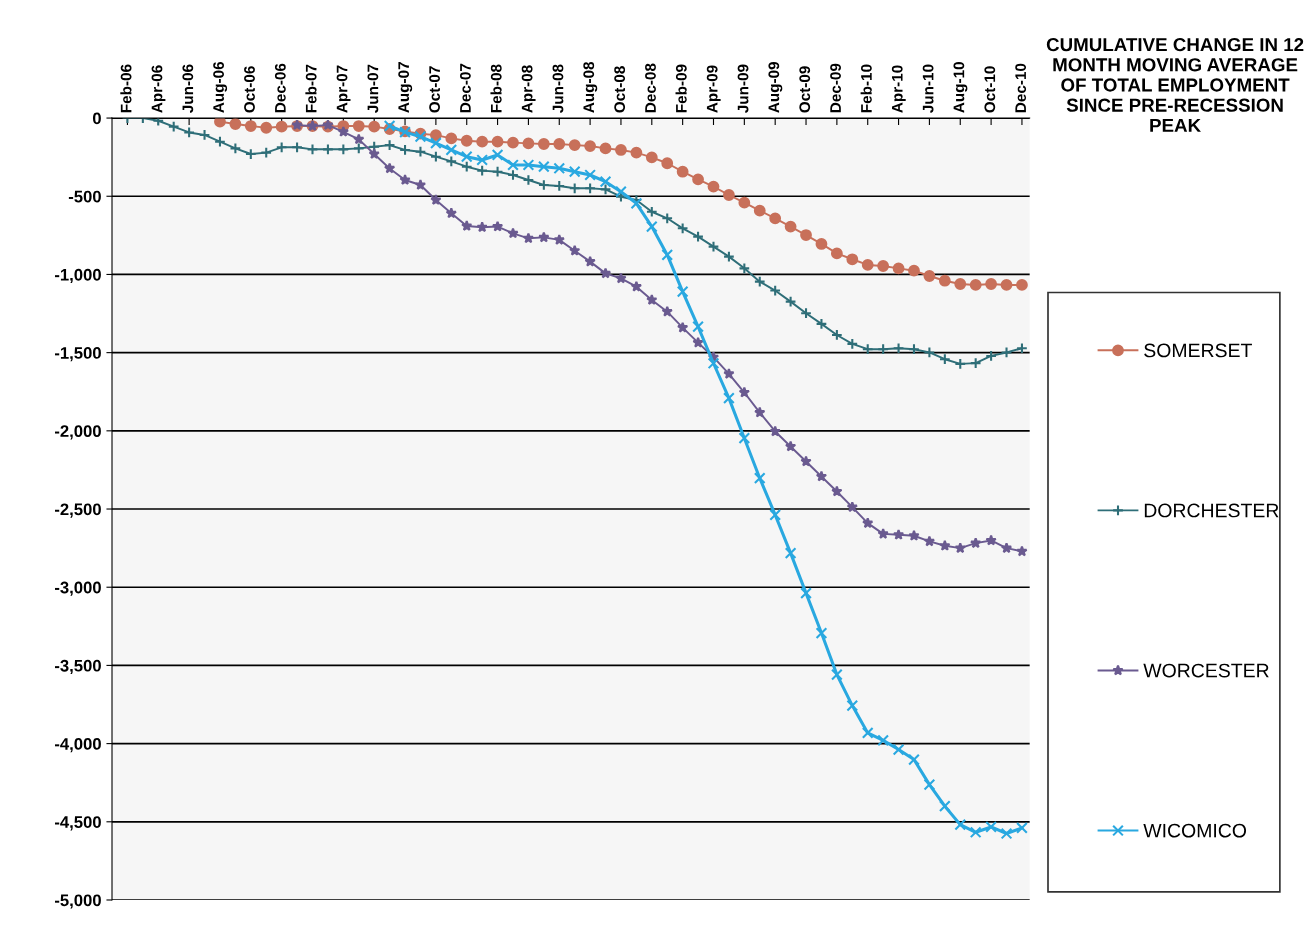  I want to click on x-tick-label: Jun-08, so click(558, 88).